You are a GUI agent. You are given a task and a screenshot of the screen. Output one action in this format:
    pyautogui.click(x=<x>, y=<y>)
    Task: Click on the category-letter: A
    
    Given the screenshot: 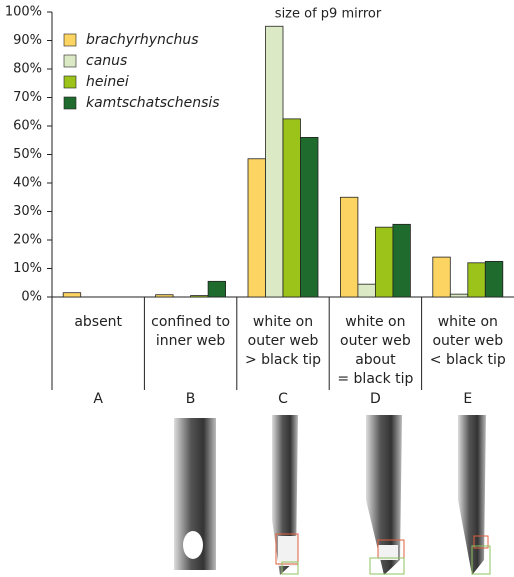 What is the action you would take?
    pyautogui.click(x=98, y=399)
    